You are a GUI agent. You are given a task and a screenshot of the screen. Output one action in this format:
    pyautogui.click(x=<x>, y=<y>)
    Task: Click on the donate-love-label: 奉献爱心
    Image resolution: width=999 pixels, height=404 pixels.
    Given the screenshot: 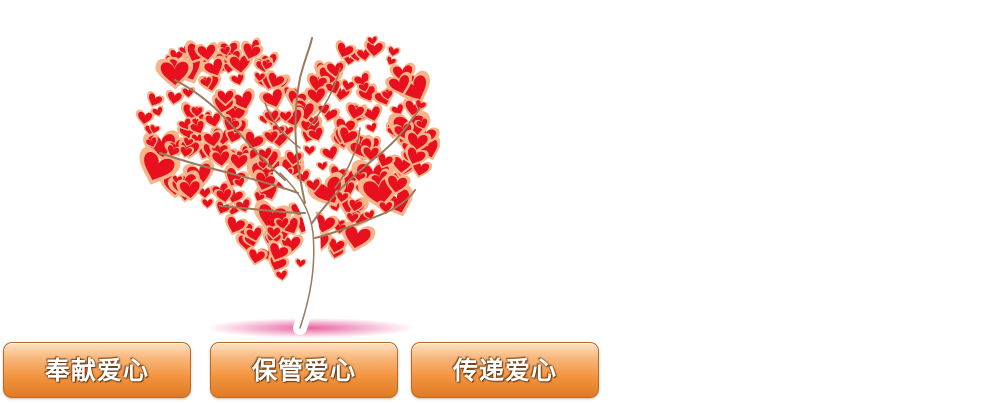 What is the action you would take?
    pyautogui.click(x=96, y=370)
    